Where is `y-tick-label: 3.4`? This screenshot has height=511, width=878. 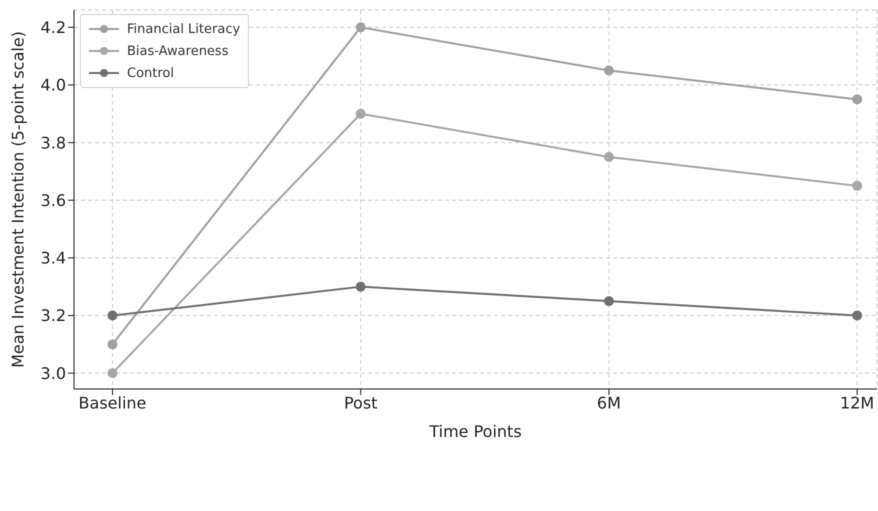 y-tick-label: 3.4 is located at coordinates (53, 258).